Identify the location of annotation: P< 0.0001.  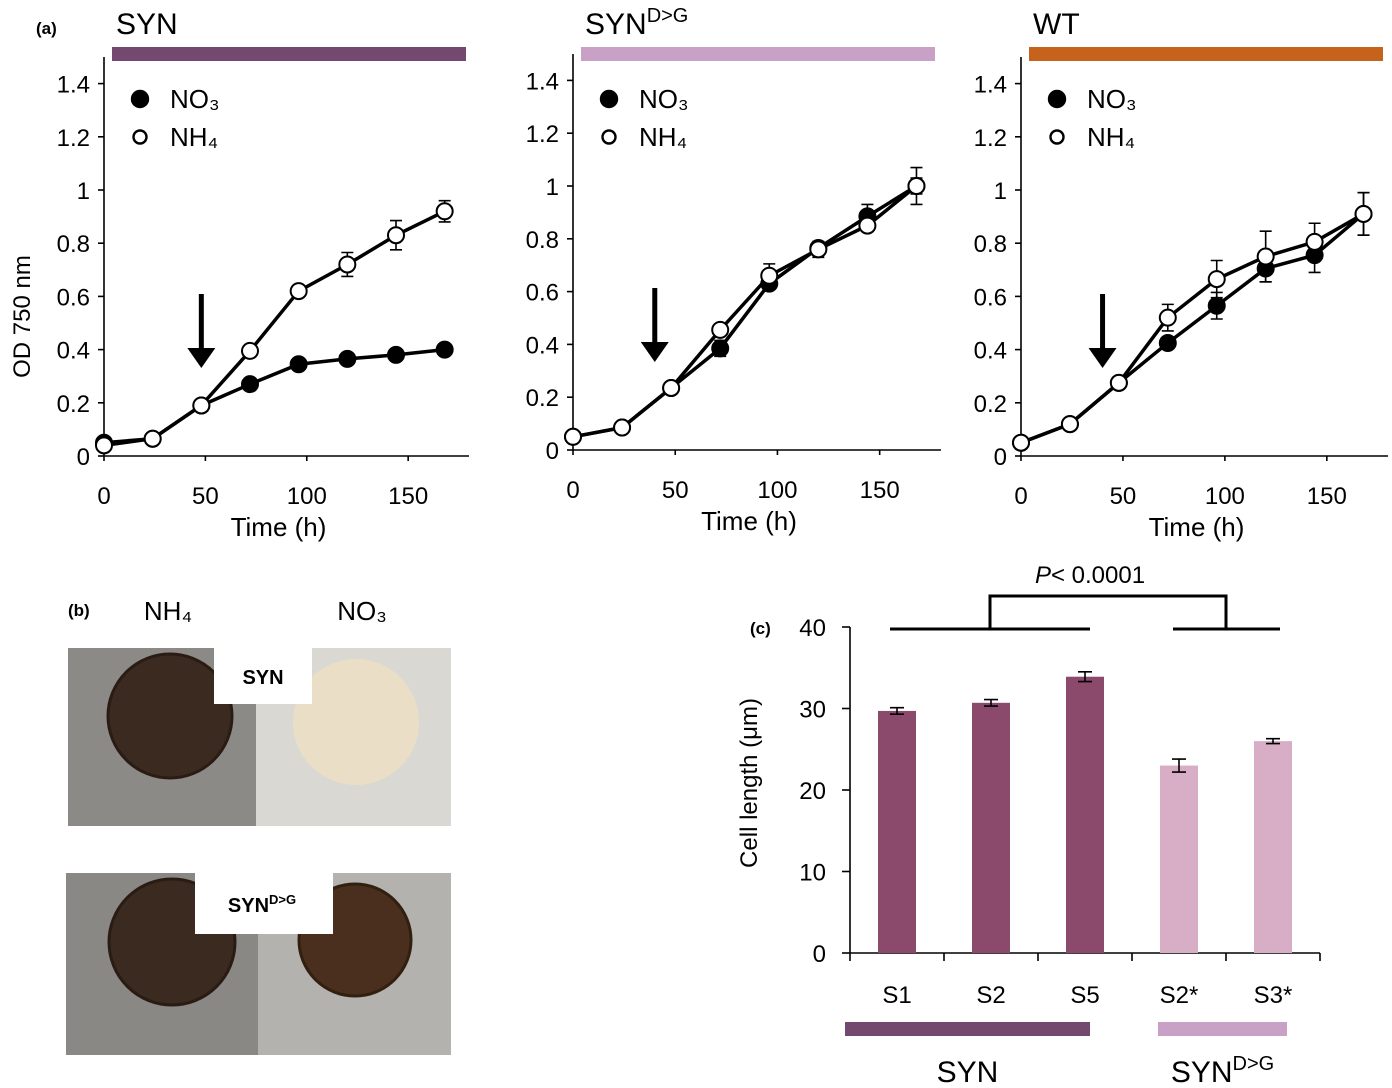
(1090, 575).